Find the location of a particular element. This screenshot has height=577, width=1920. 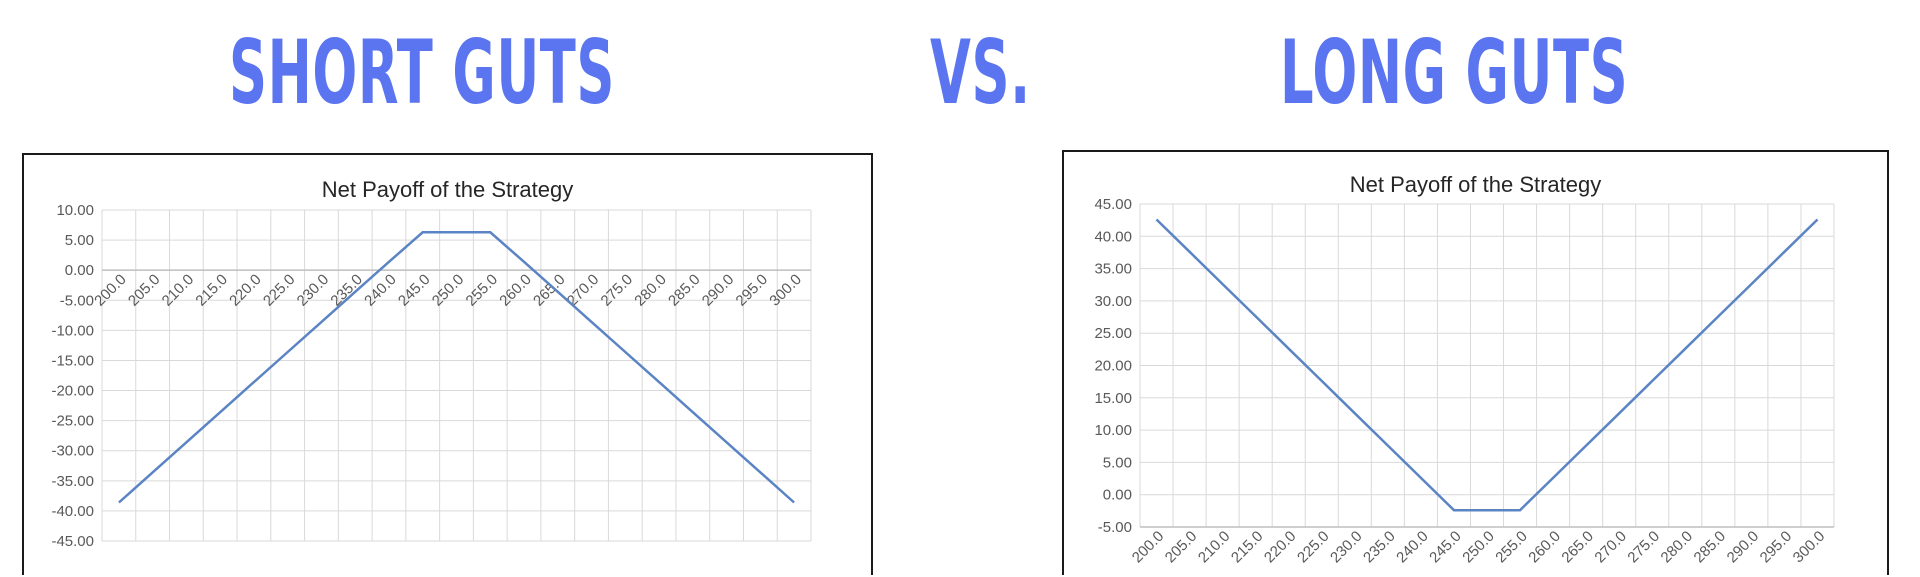

y-tick-label: 20.00 is located at coordinates (1113, 366).